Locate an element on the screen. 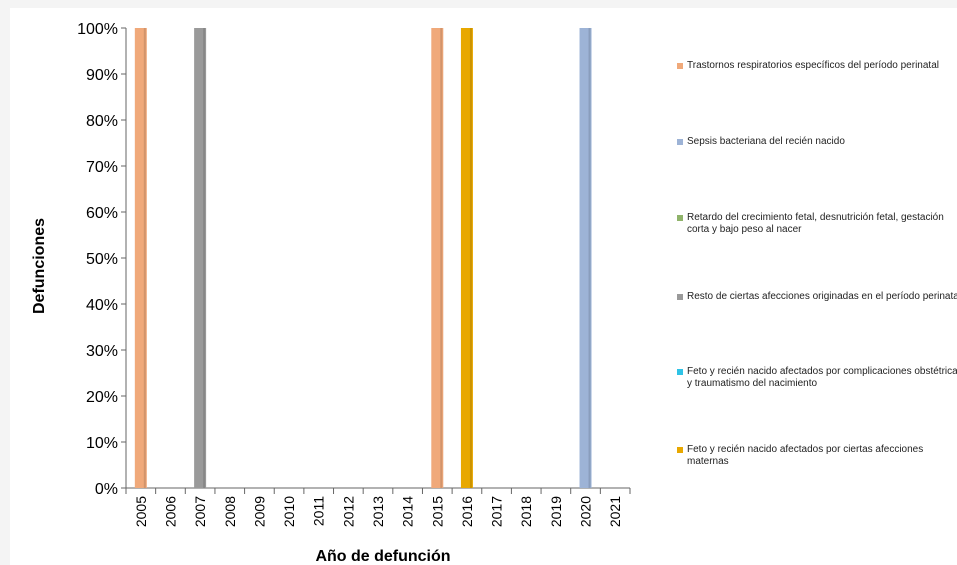  x-tick-label: 2021 is located at coordinates (615, 511).